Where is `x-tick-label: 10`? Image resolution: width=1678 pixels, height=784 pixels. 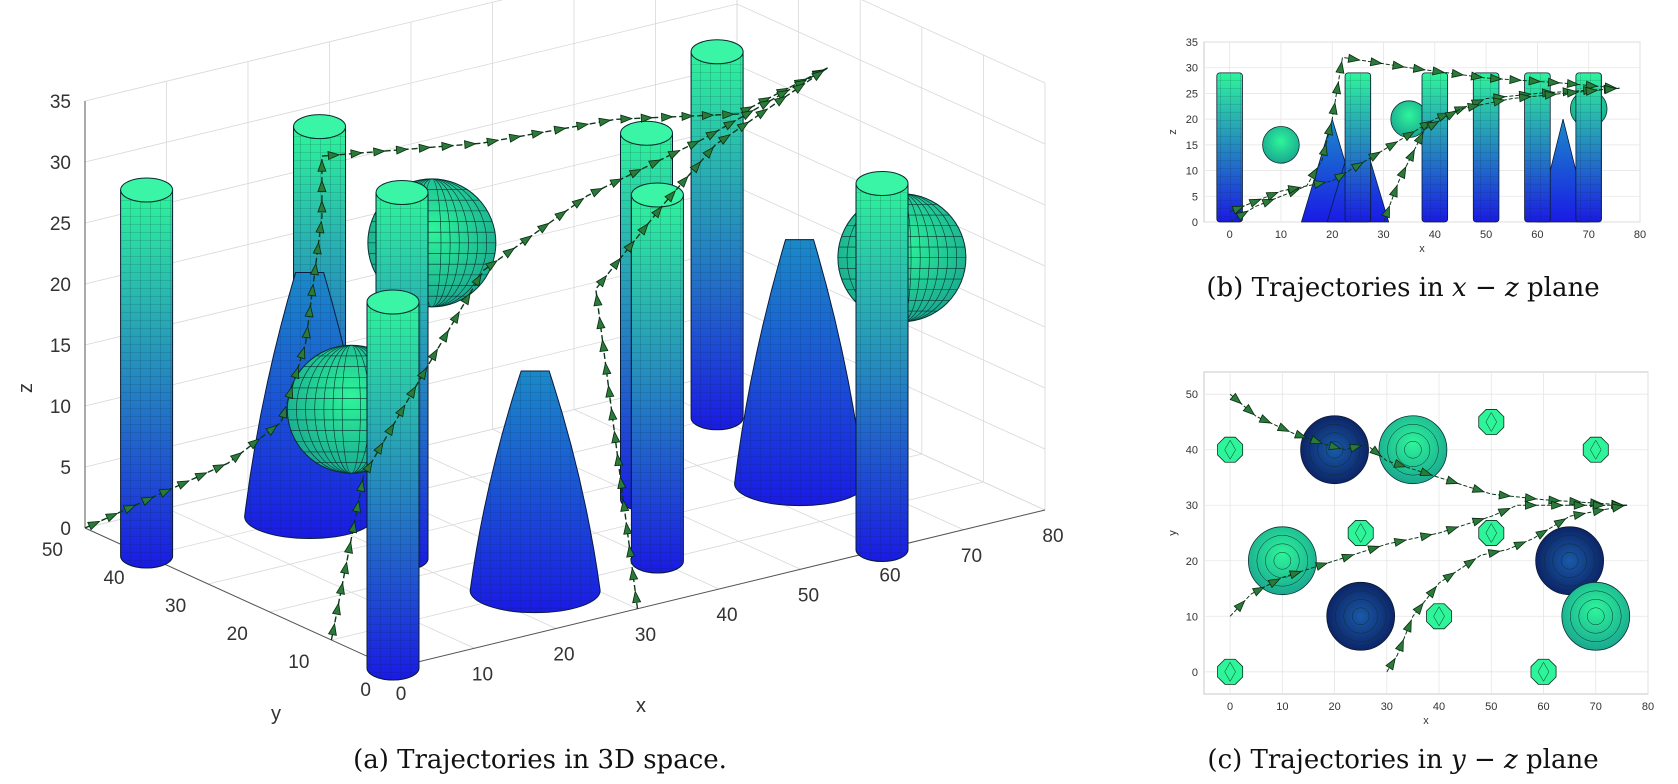 x-tick-label: 10 is located at coordinates (1281, 235).